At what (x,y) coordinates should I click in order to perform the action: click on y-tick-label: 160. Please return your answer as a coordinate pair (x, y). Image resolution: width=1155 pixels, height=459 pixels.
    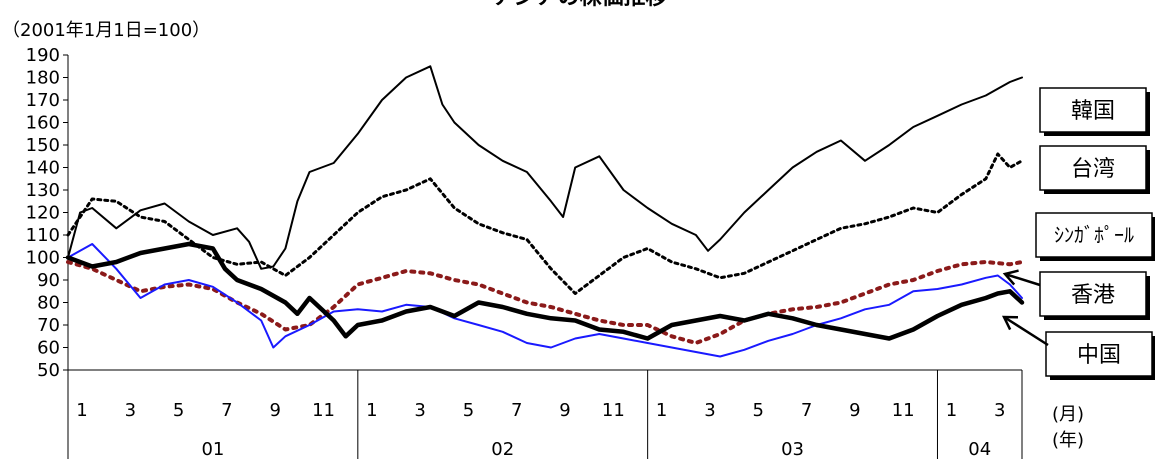
    Looking at the image, I should click on (43, 123).